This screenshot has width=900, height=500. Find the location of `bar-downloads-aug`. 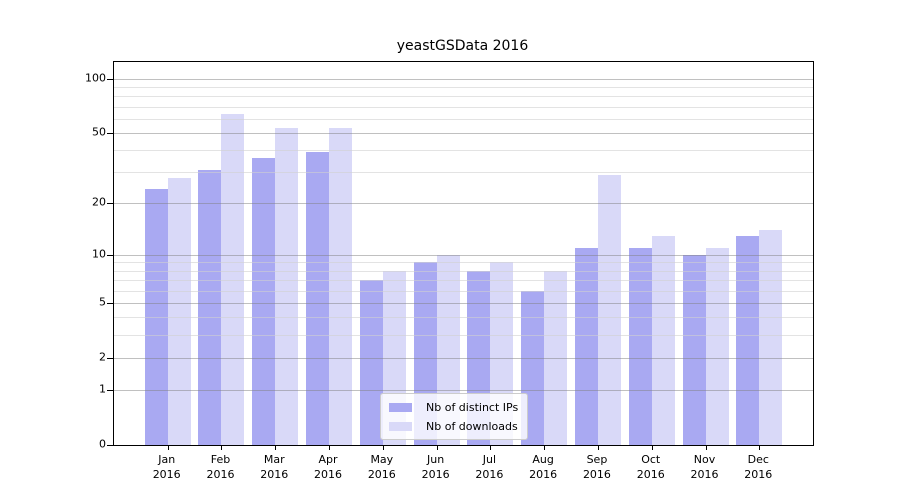

bar-downloads-aug is located at coordinates (556, 357).